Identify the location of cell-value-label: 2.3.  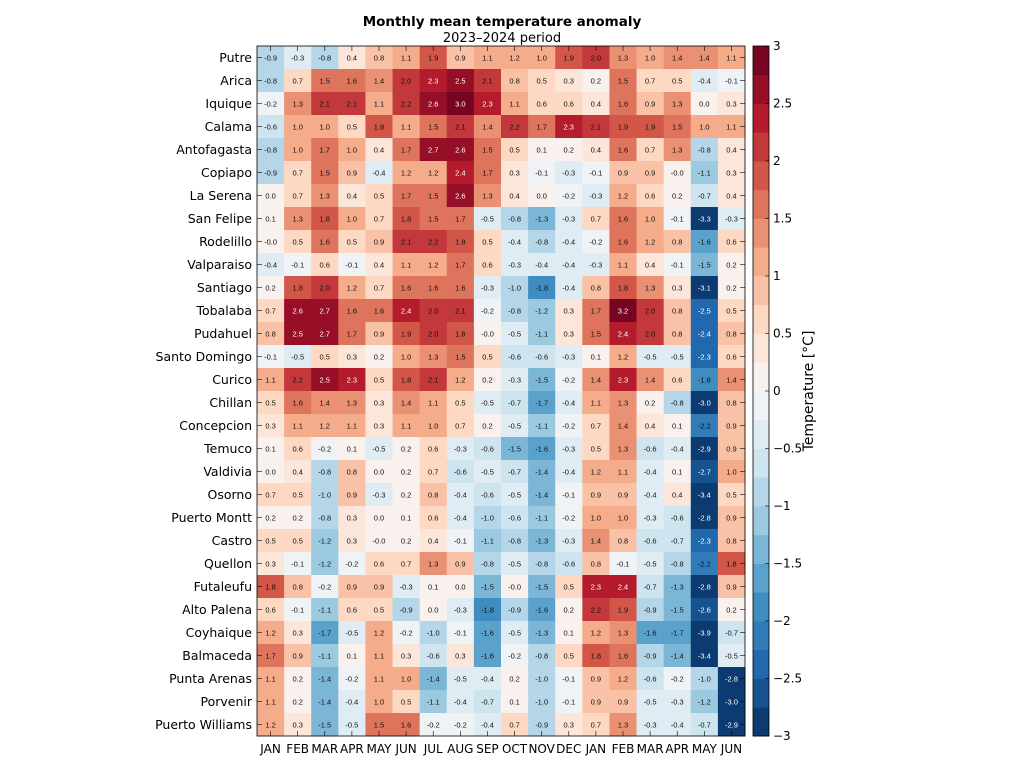
(487, 103).